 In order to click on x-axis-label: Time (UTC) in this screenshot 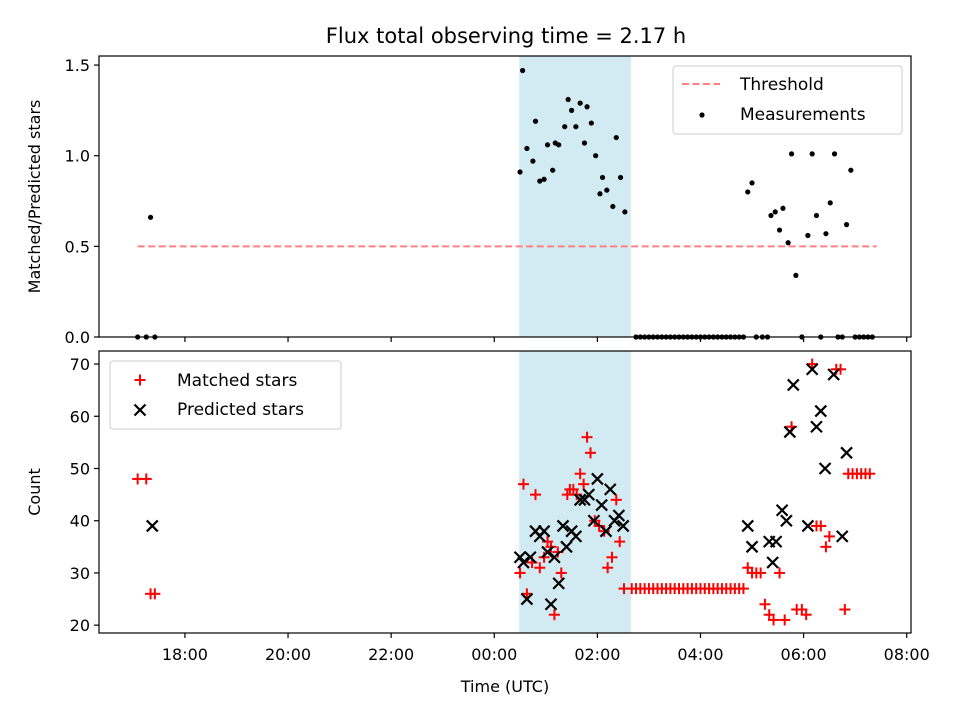, I will do `click(504, 686)`.